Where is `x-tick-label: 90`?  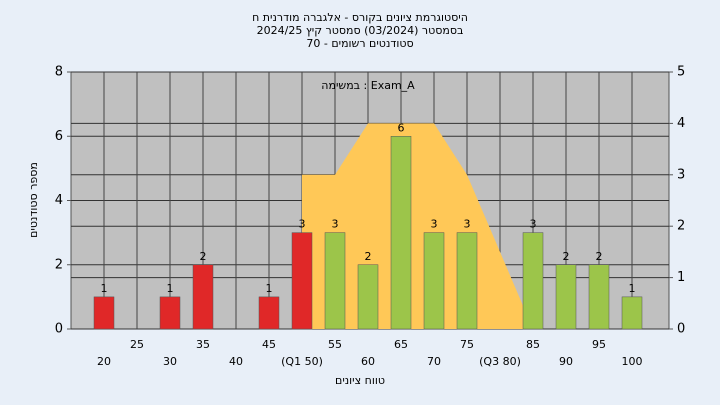 x-tick-label: 90 is located at coordinates (566, 361).